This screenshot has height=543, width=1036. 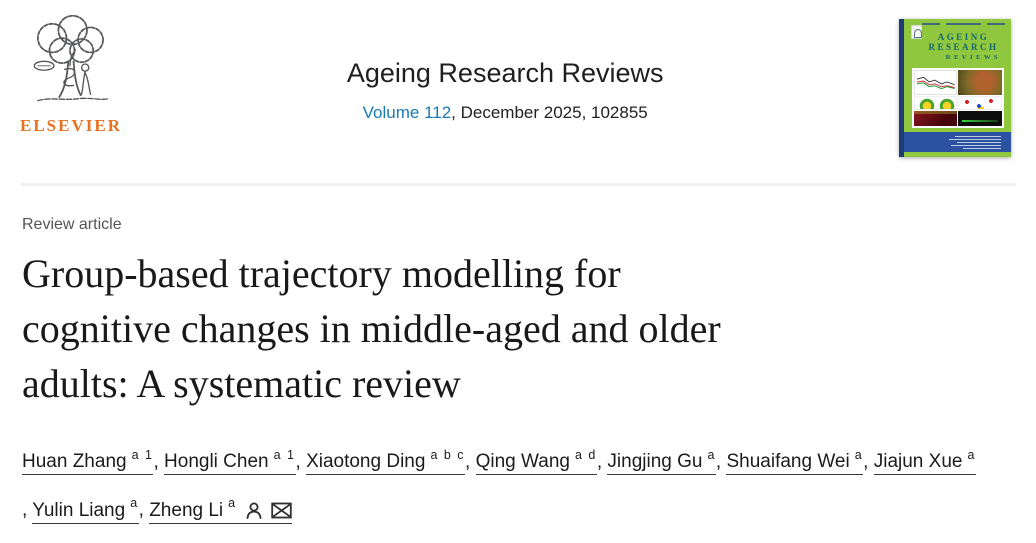 What do you see at coordinates (585, 455) in the screenshot?
I see `author-affiliation-sup: a d` at bounding box center [585, 455].